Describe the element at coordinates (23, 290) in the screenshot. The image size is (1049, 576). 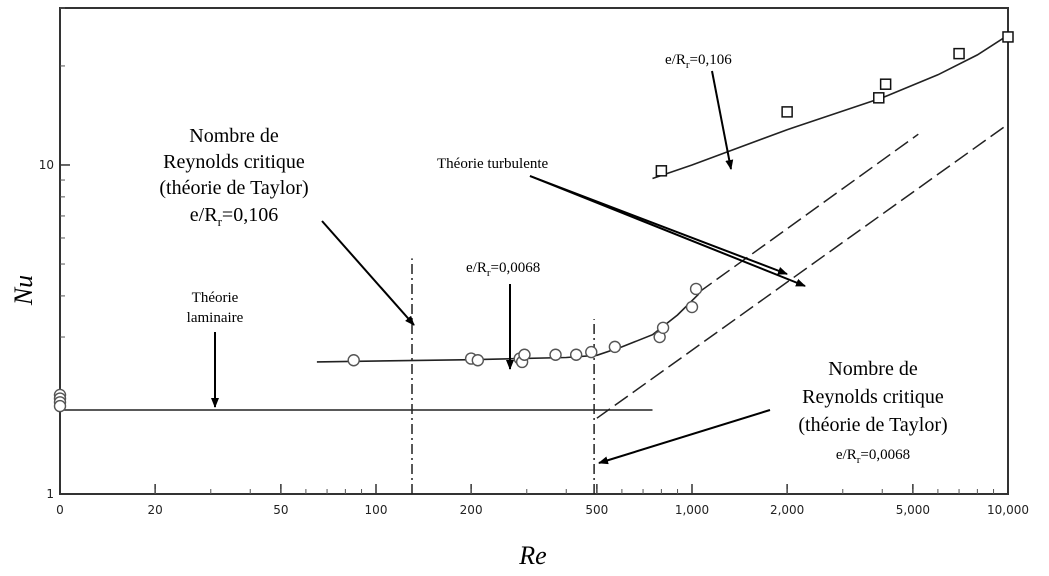
I see `y-axis-title: Nu` at that location.